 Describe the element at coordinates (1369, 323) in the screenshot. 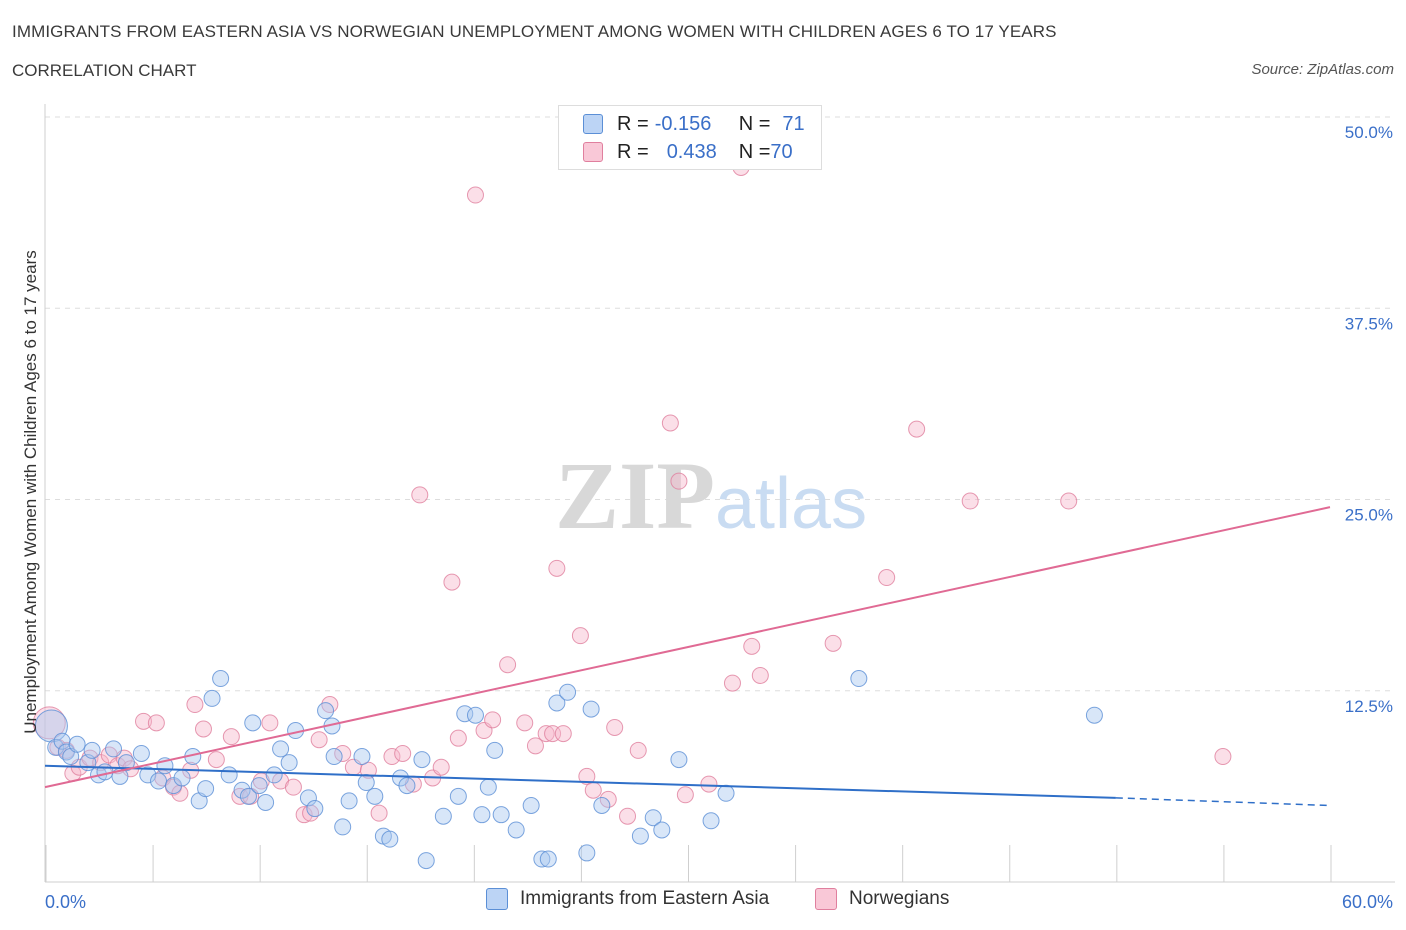

I see `y-tick-label: 37.5%` at that location.